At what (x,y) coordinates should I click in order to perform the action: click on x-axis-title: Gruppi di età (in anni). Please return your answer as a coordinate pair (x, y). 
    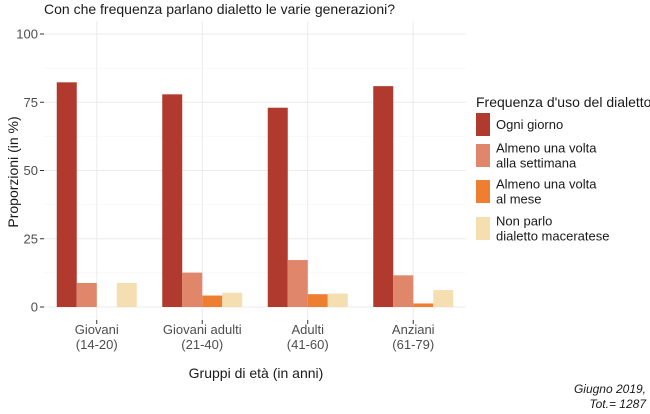
    Looking at the image, I should click on (256, 373).